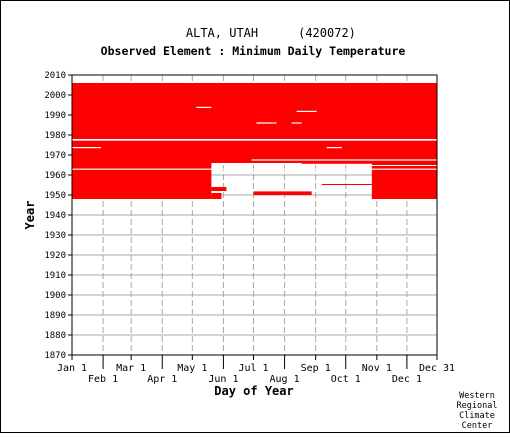 This screenshot has width=510, height=438. What do you see at coordinates (377, 368) in the screenshot?
I see `x-tick-label-nov-1: Nov 1` at bounding box center [377, 368].